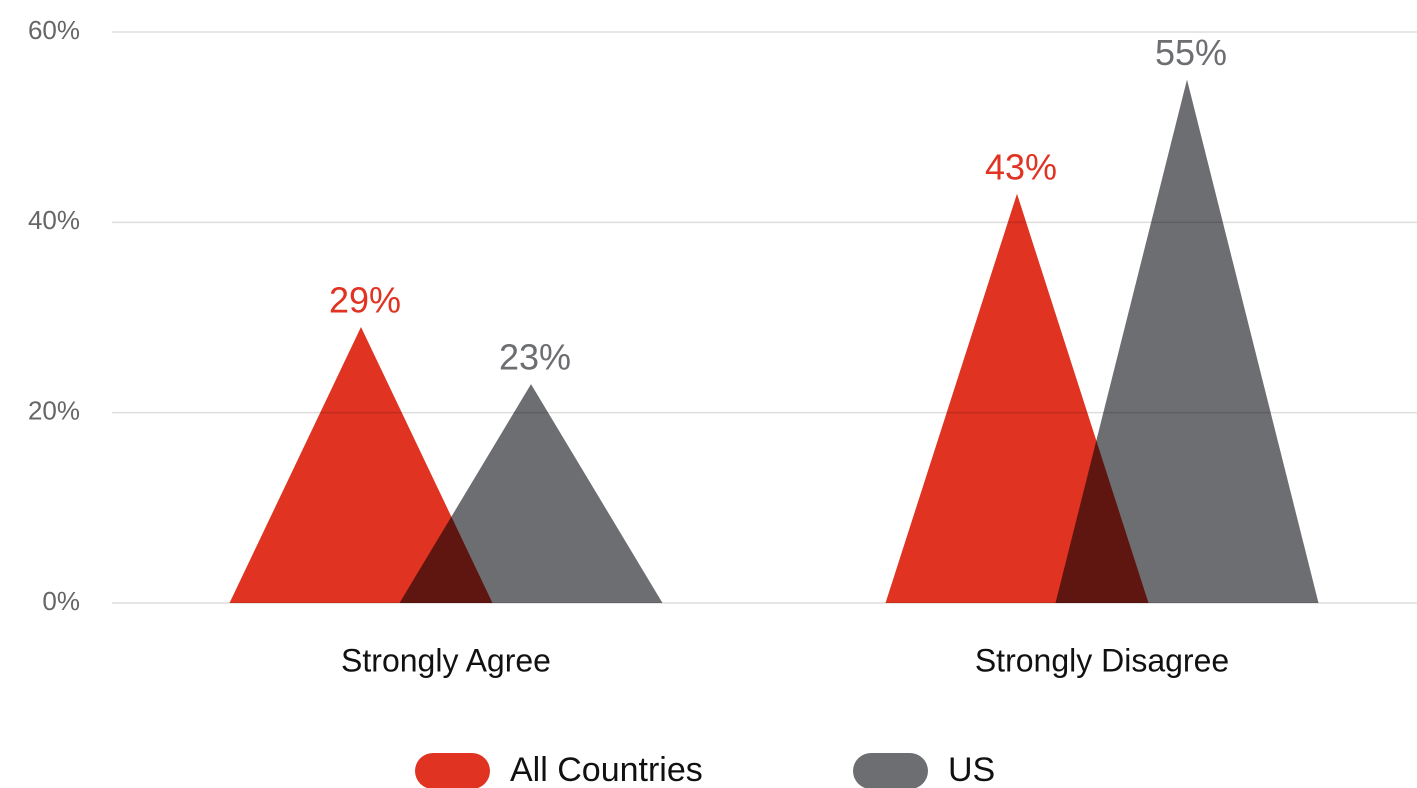 The height and width of the screenshot is (788, 1417). Describe the element at coordinates (1102, 660) in the screenshot. I see `x-tick-label: Strongly Disagree` at that location.